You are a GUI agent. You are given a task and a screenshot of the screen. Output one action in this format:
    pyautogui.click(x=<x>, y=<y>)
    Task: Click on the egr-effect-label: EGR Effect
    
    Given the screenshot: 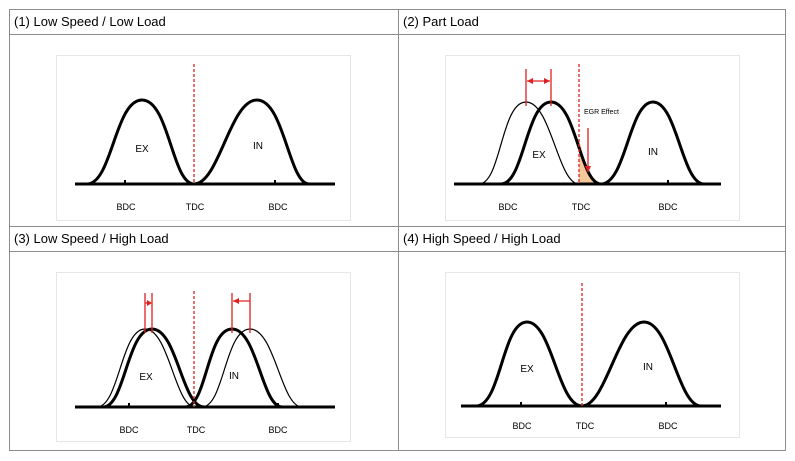 What is the action you would take?
    pyautogui.click(x=601, y=112)
    